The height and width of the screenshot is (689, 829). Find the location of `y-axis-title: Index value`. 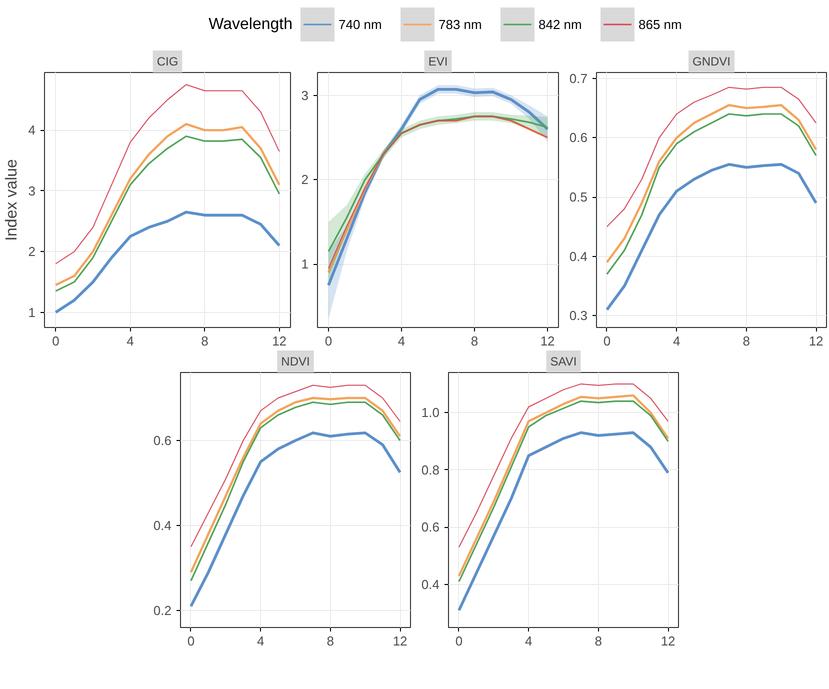

y-axis-title: Index value is located at coordinates (11, 199).